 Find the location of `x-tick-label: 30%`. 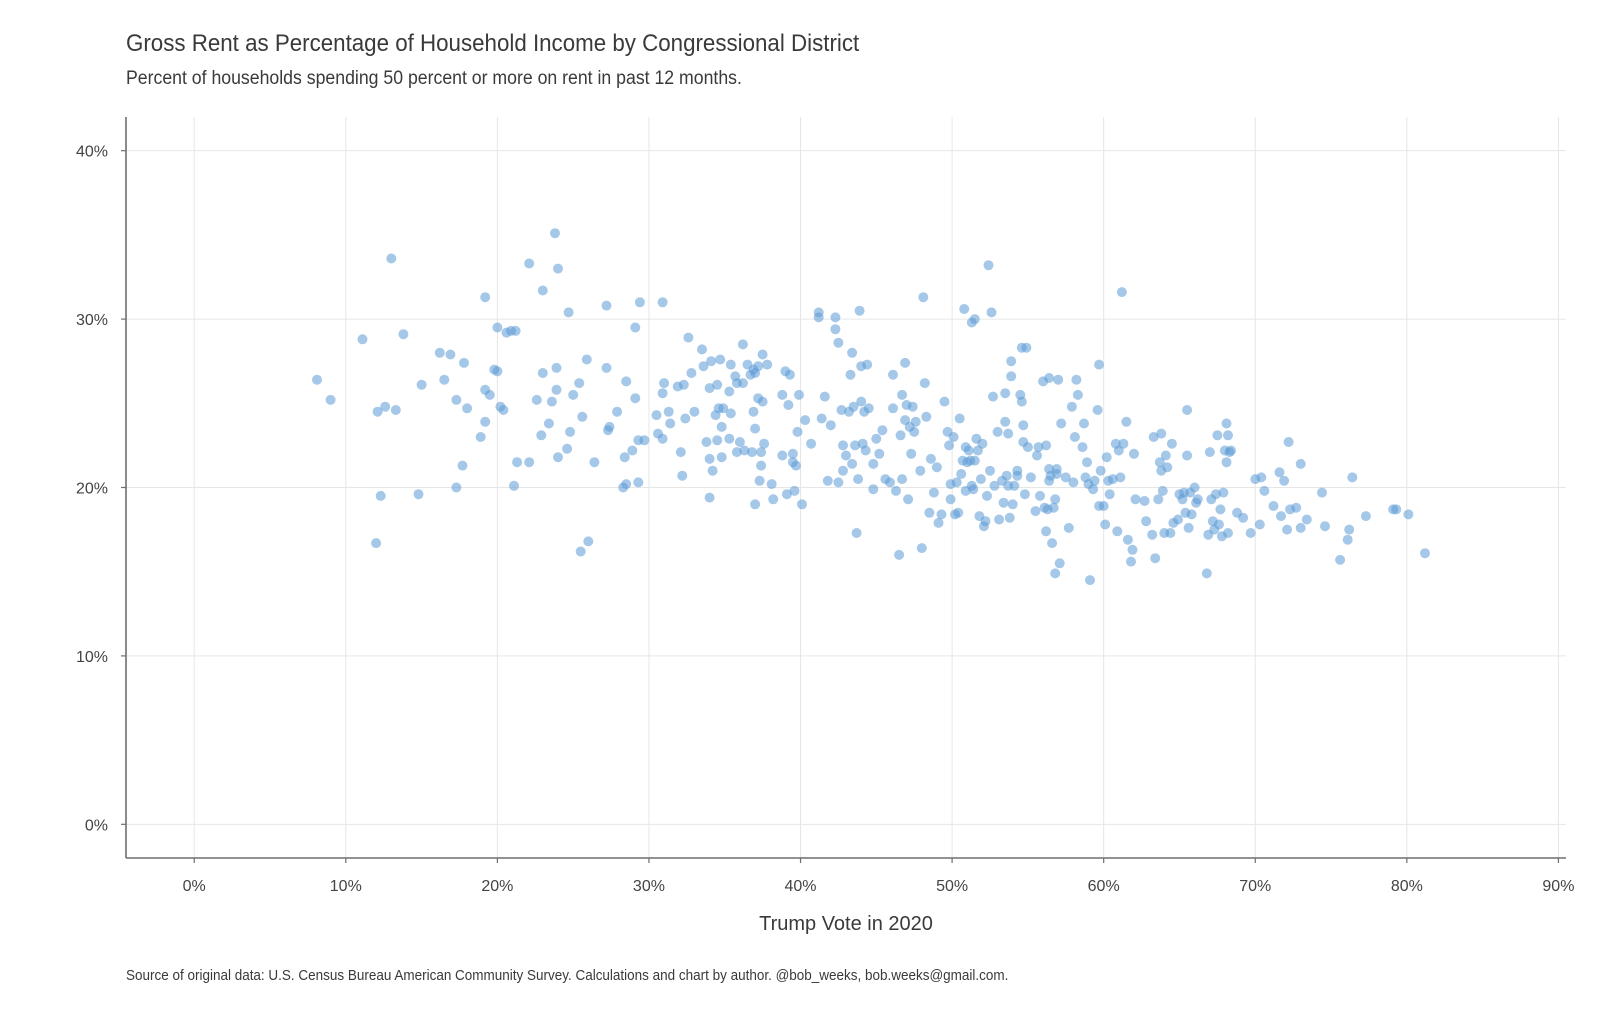

x-tick-label: 30% is located at coordinates (649, 886).